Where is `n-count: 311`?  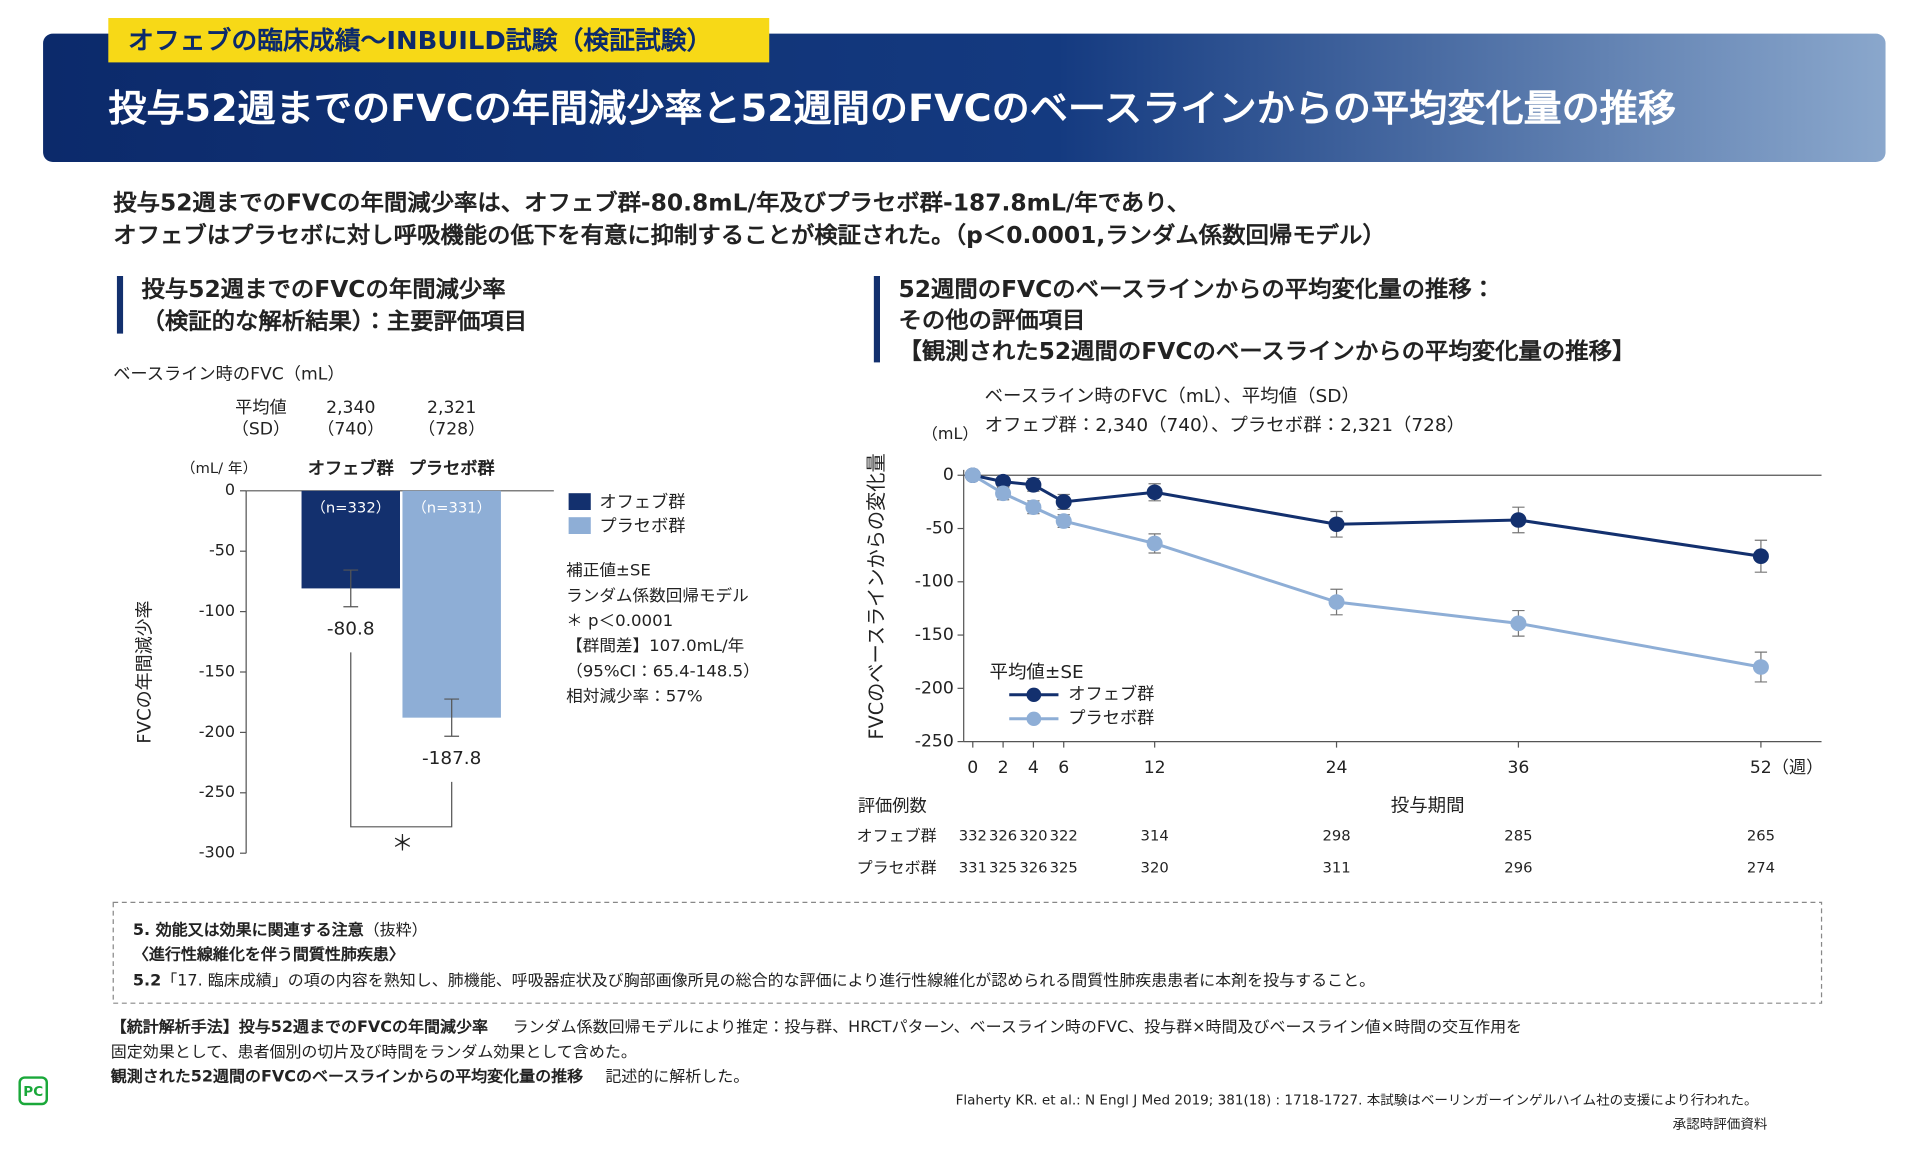 n-count: 311 is located at coordinates (1336, 868).